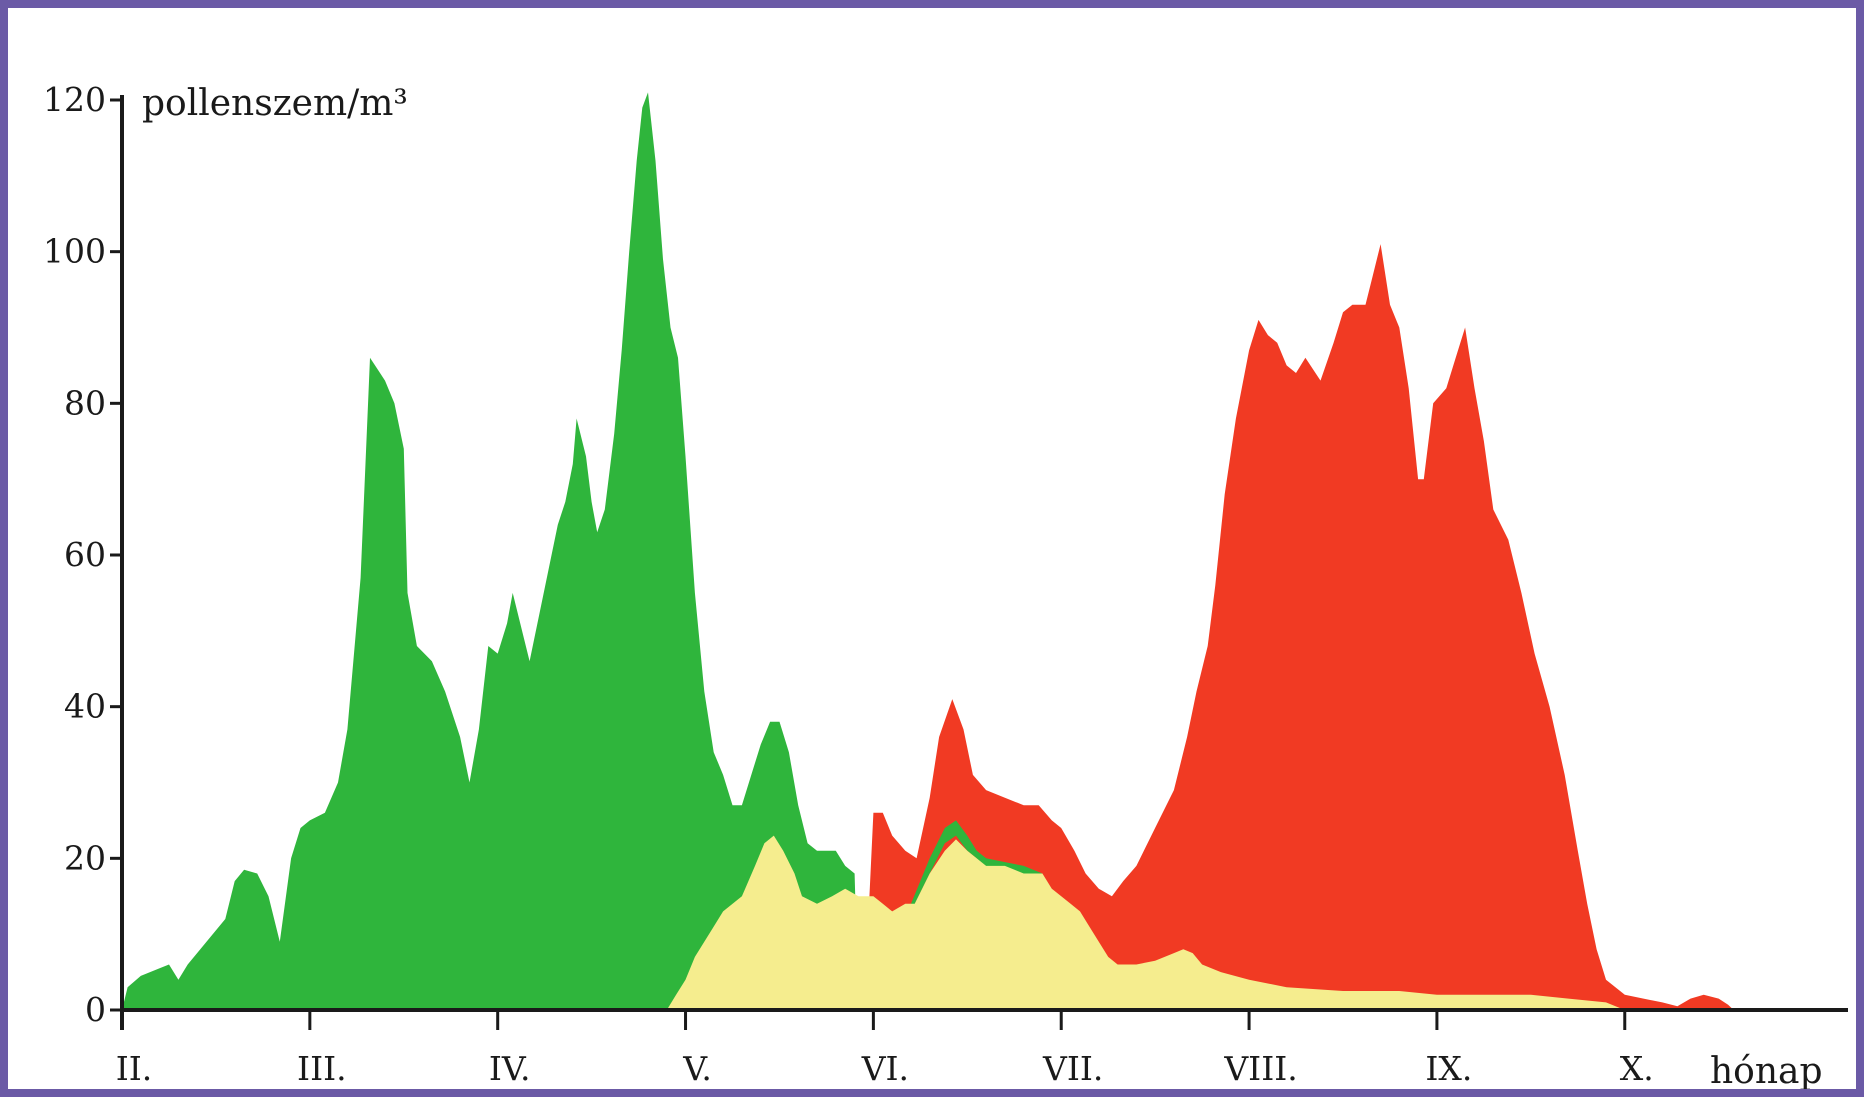  I want to click on x-tick-label: VI., so click(885, 1068).